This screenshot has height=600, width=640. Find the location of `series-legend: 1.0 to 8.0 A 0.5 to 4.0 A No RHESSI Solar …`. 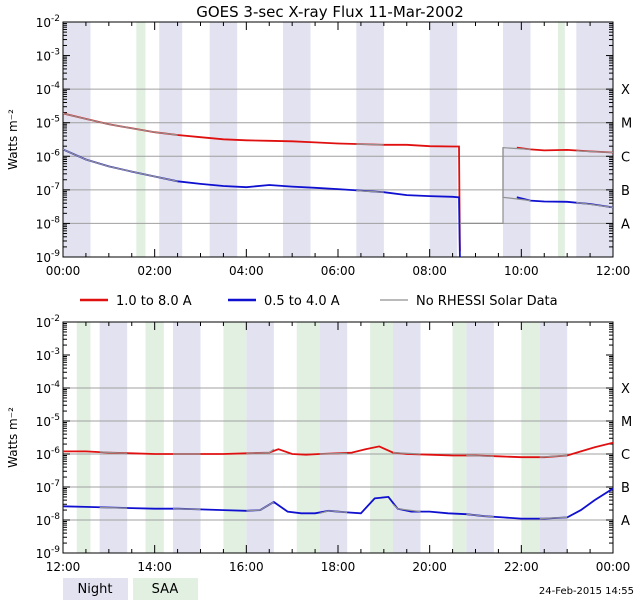

series-legend: 1.0 to 8.0 A 0.5 to 4.0 A No RHESSI Solar … is located at coordinates (319, 301).